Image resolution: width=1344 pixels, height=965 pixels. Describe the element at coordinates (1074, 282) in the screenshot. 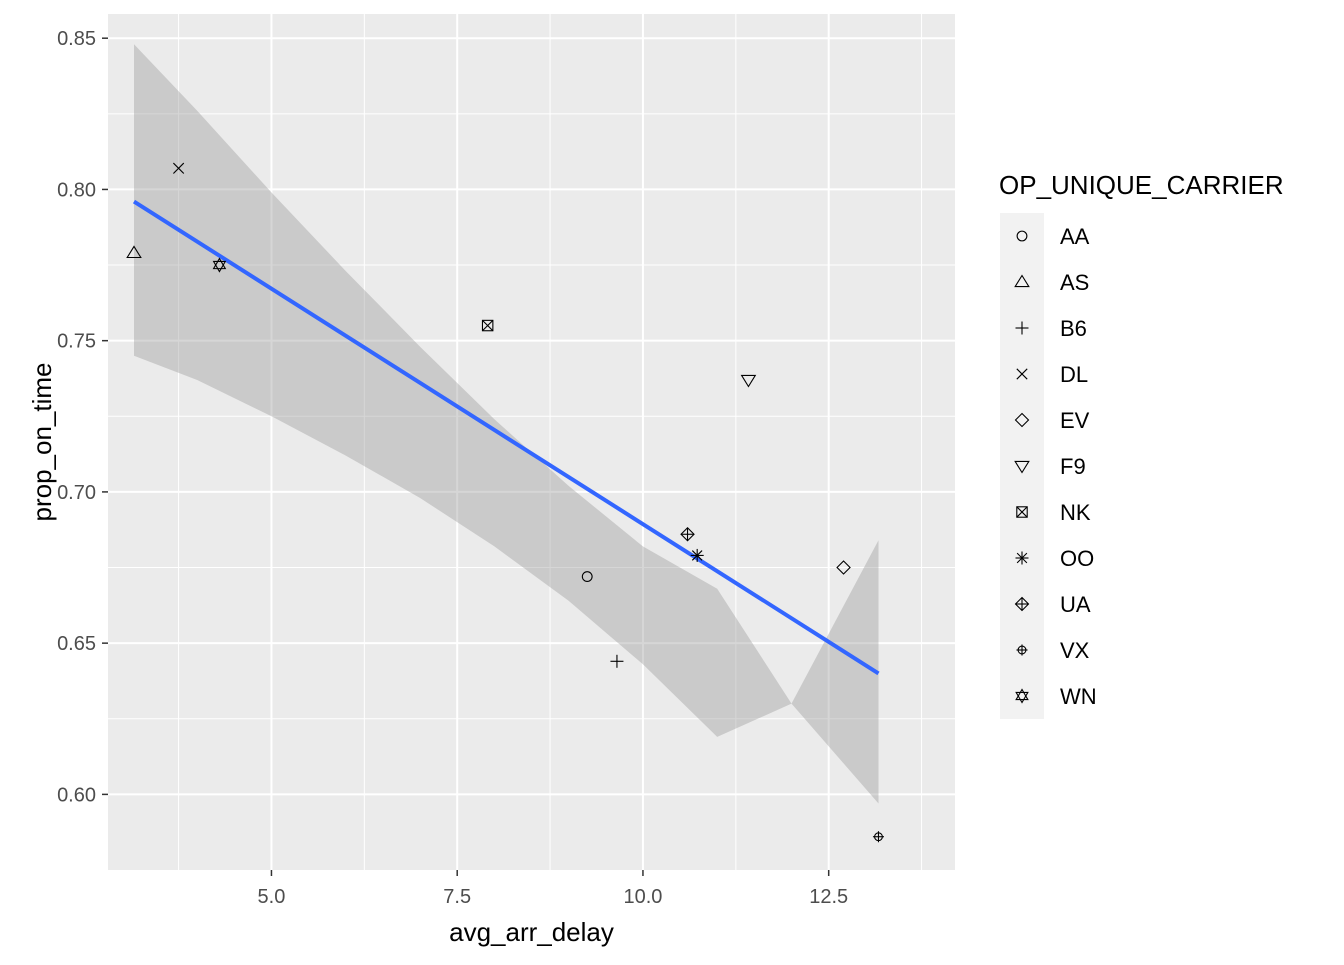

I see `legend-label-as: AS` at that location.